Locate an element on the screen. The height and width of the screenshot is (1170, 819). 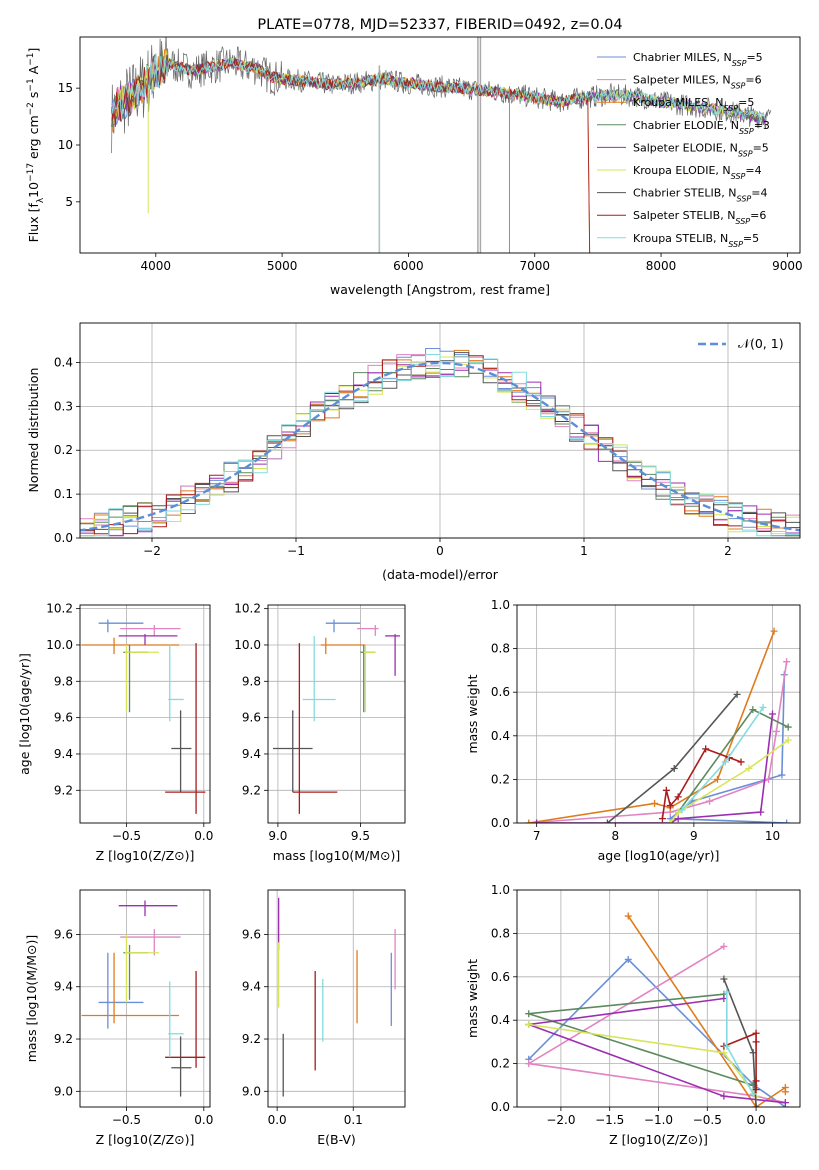
legend-entry: Kroupa ELODIE, NSSP=4 is located at coordinates (697, 172).